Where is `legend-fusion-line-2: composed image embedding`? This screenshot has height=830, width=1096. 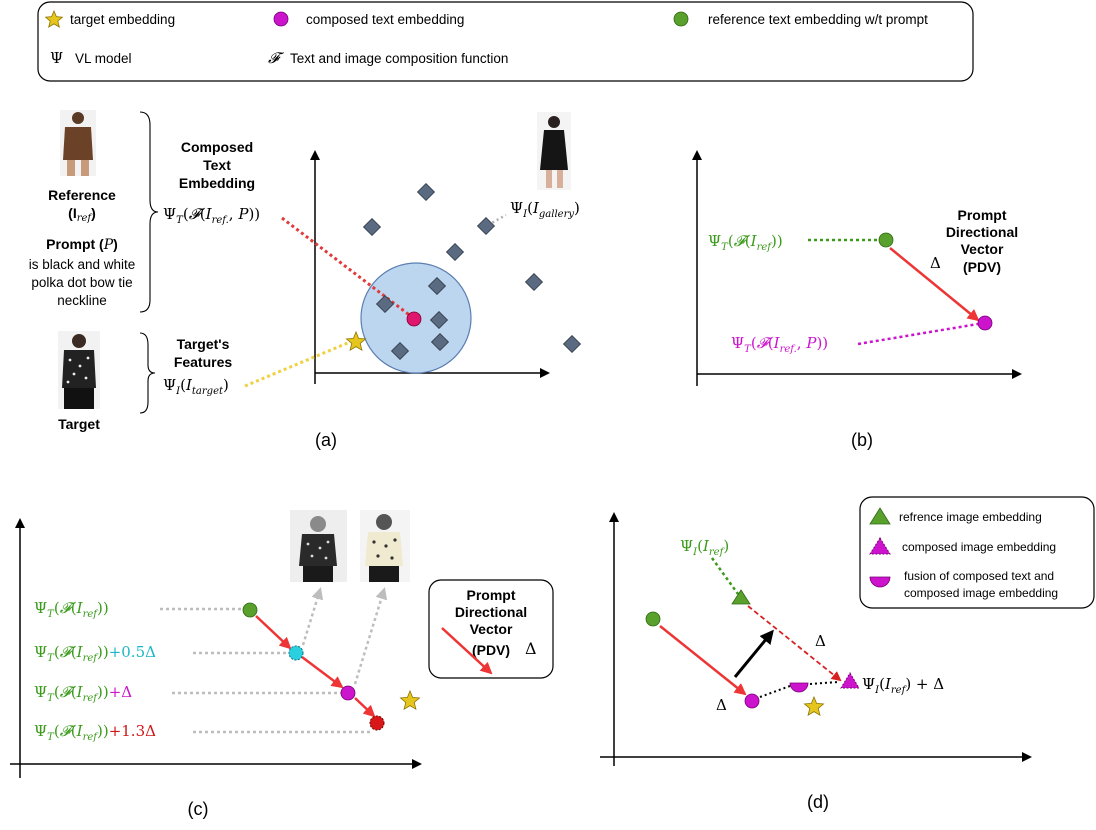 legend-fusion-line-2: composed image embedding is located at coordinates (981, 593).